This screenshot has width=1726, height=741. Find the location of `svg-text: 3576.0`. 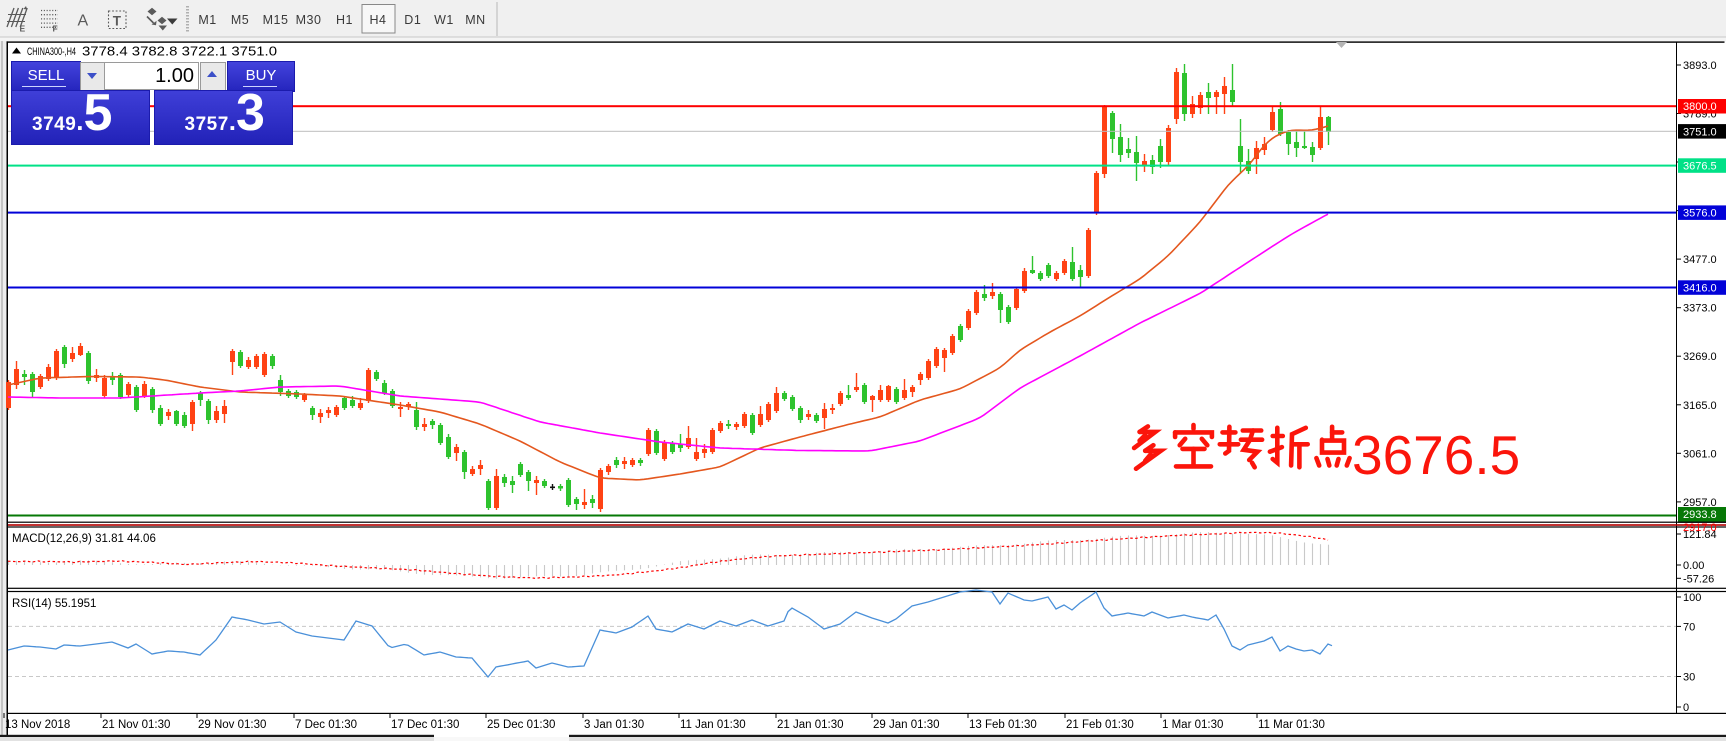

svg-text: 3576.0 is located at coordinates (1700, 214).